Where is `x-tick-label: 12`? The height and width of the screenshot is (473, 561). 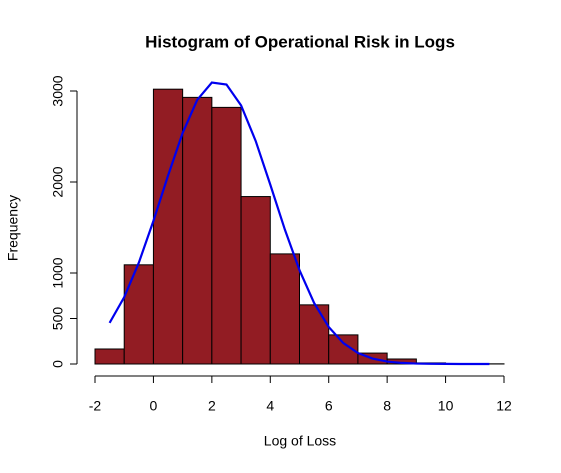 x-tick-label: 12 is located at coordinates (504, 406).